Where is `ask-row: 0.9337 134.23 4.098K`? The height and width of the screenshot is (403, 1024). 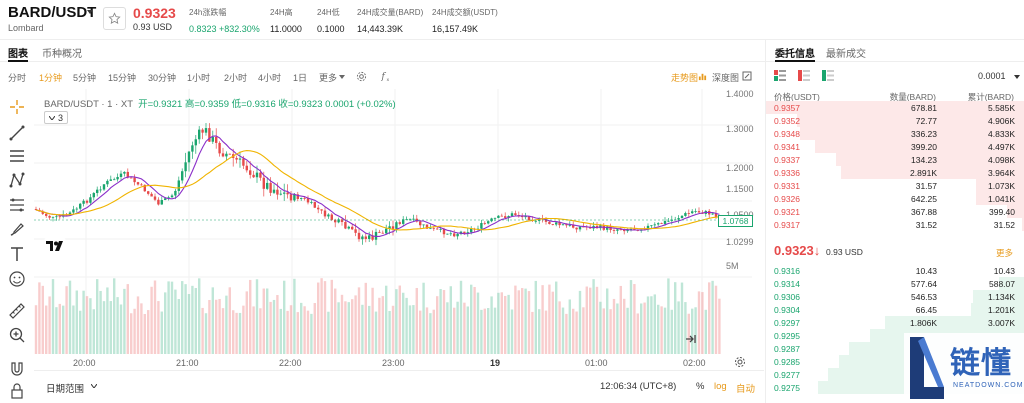 ask-row: 0.9337 134.23 4.098K is located at coordinates (895, 159).